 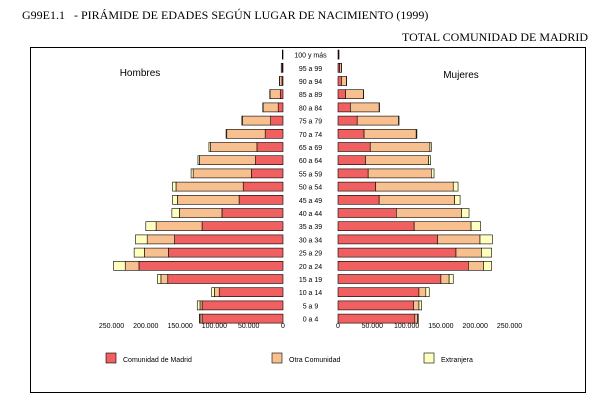 What do you see at coordinates (310, 56) in the screenshot?
I see `age-label: 100 y más` at bounding box center [310, 56].